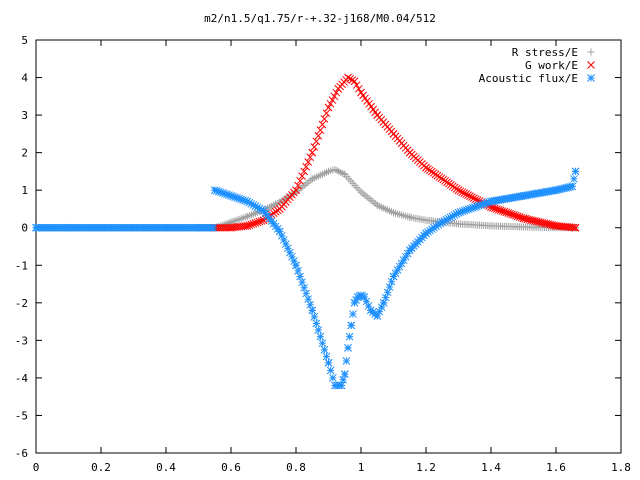 The width and height of the screenshot is (640, 480). Describe the element at coordinates (22, 378) in the screenshot. I see `y-tick-label: -4` at that location.